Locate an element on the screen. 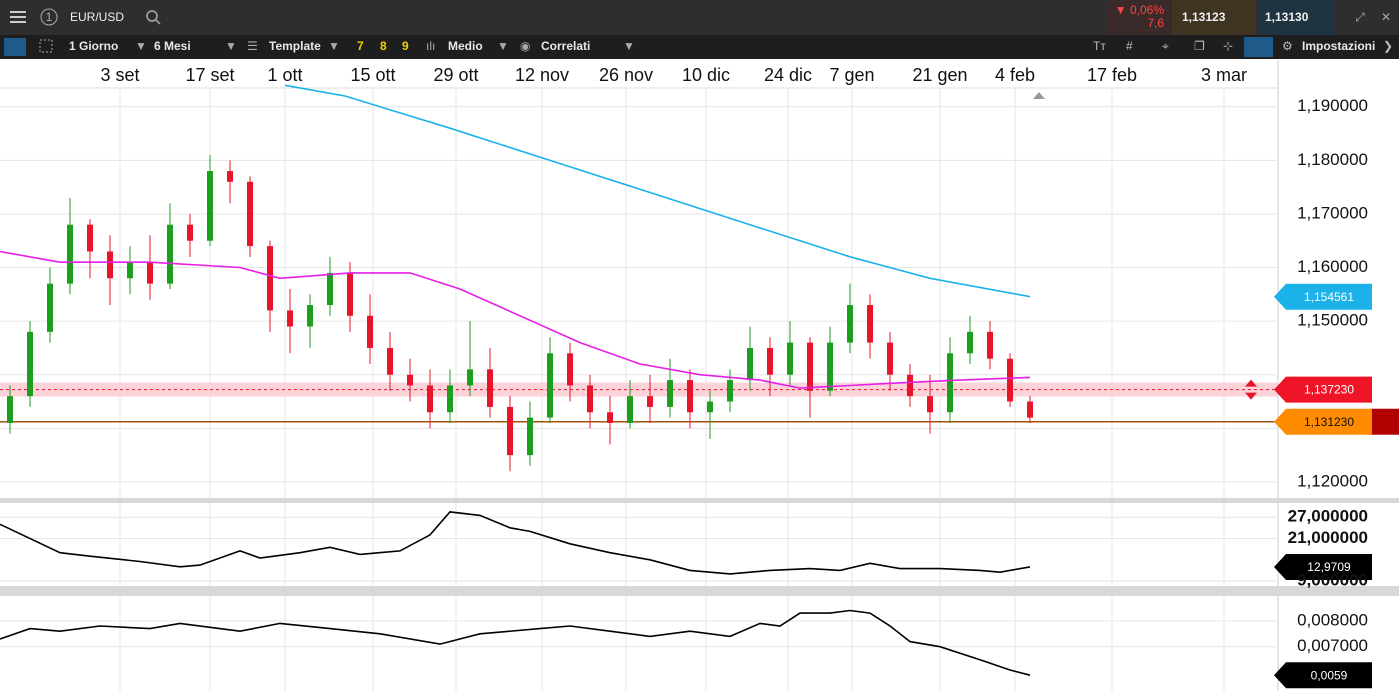  order-arrow-down is located at coordinates (1251, 396).